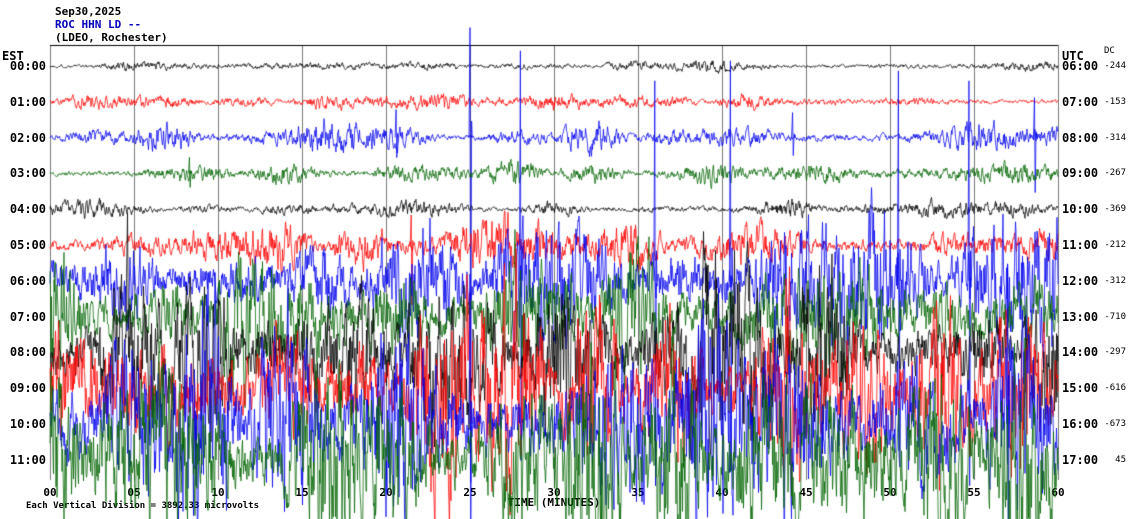 The height and width of the screenshot is (519, 1130). What do you see at coordinates (1080, 352) in the screenshot?
I see `utc-time-label: 14:00` at bounding box center [1080, 352].